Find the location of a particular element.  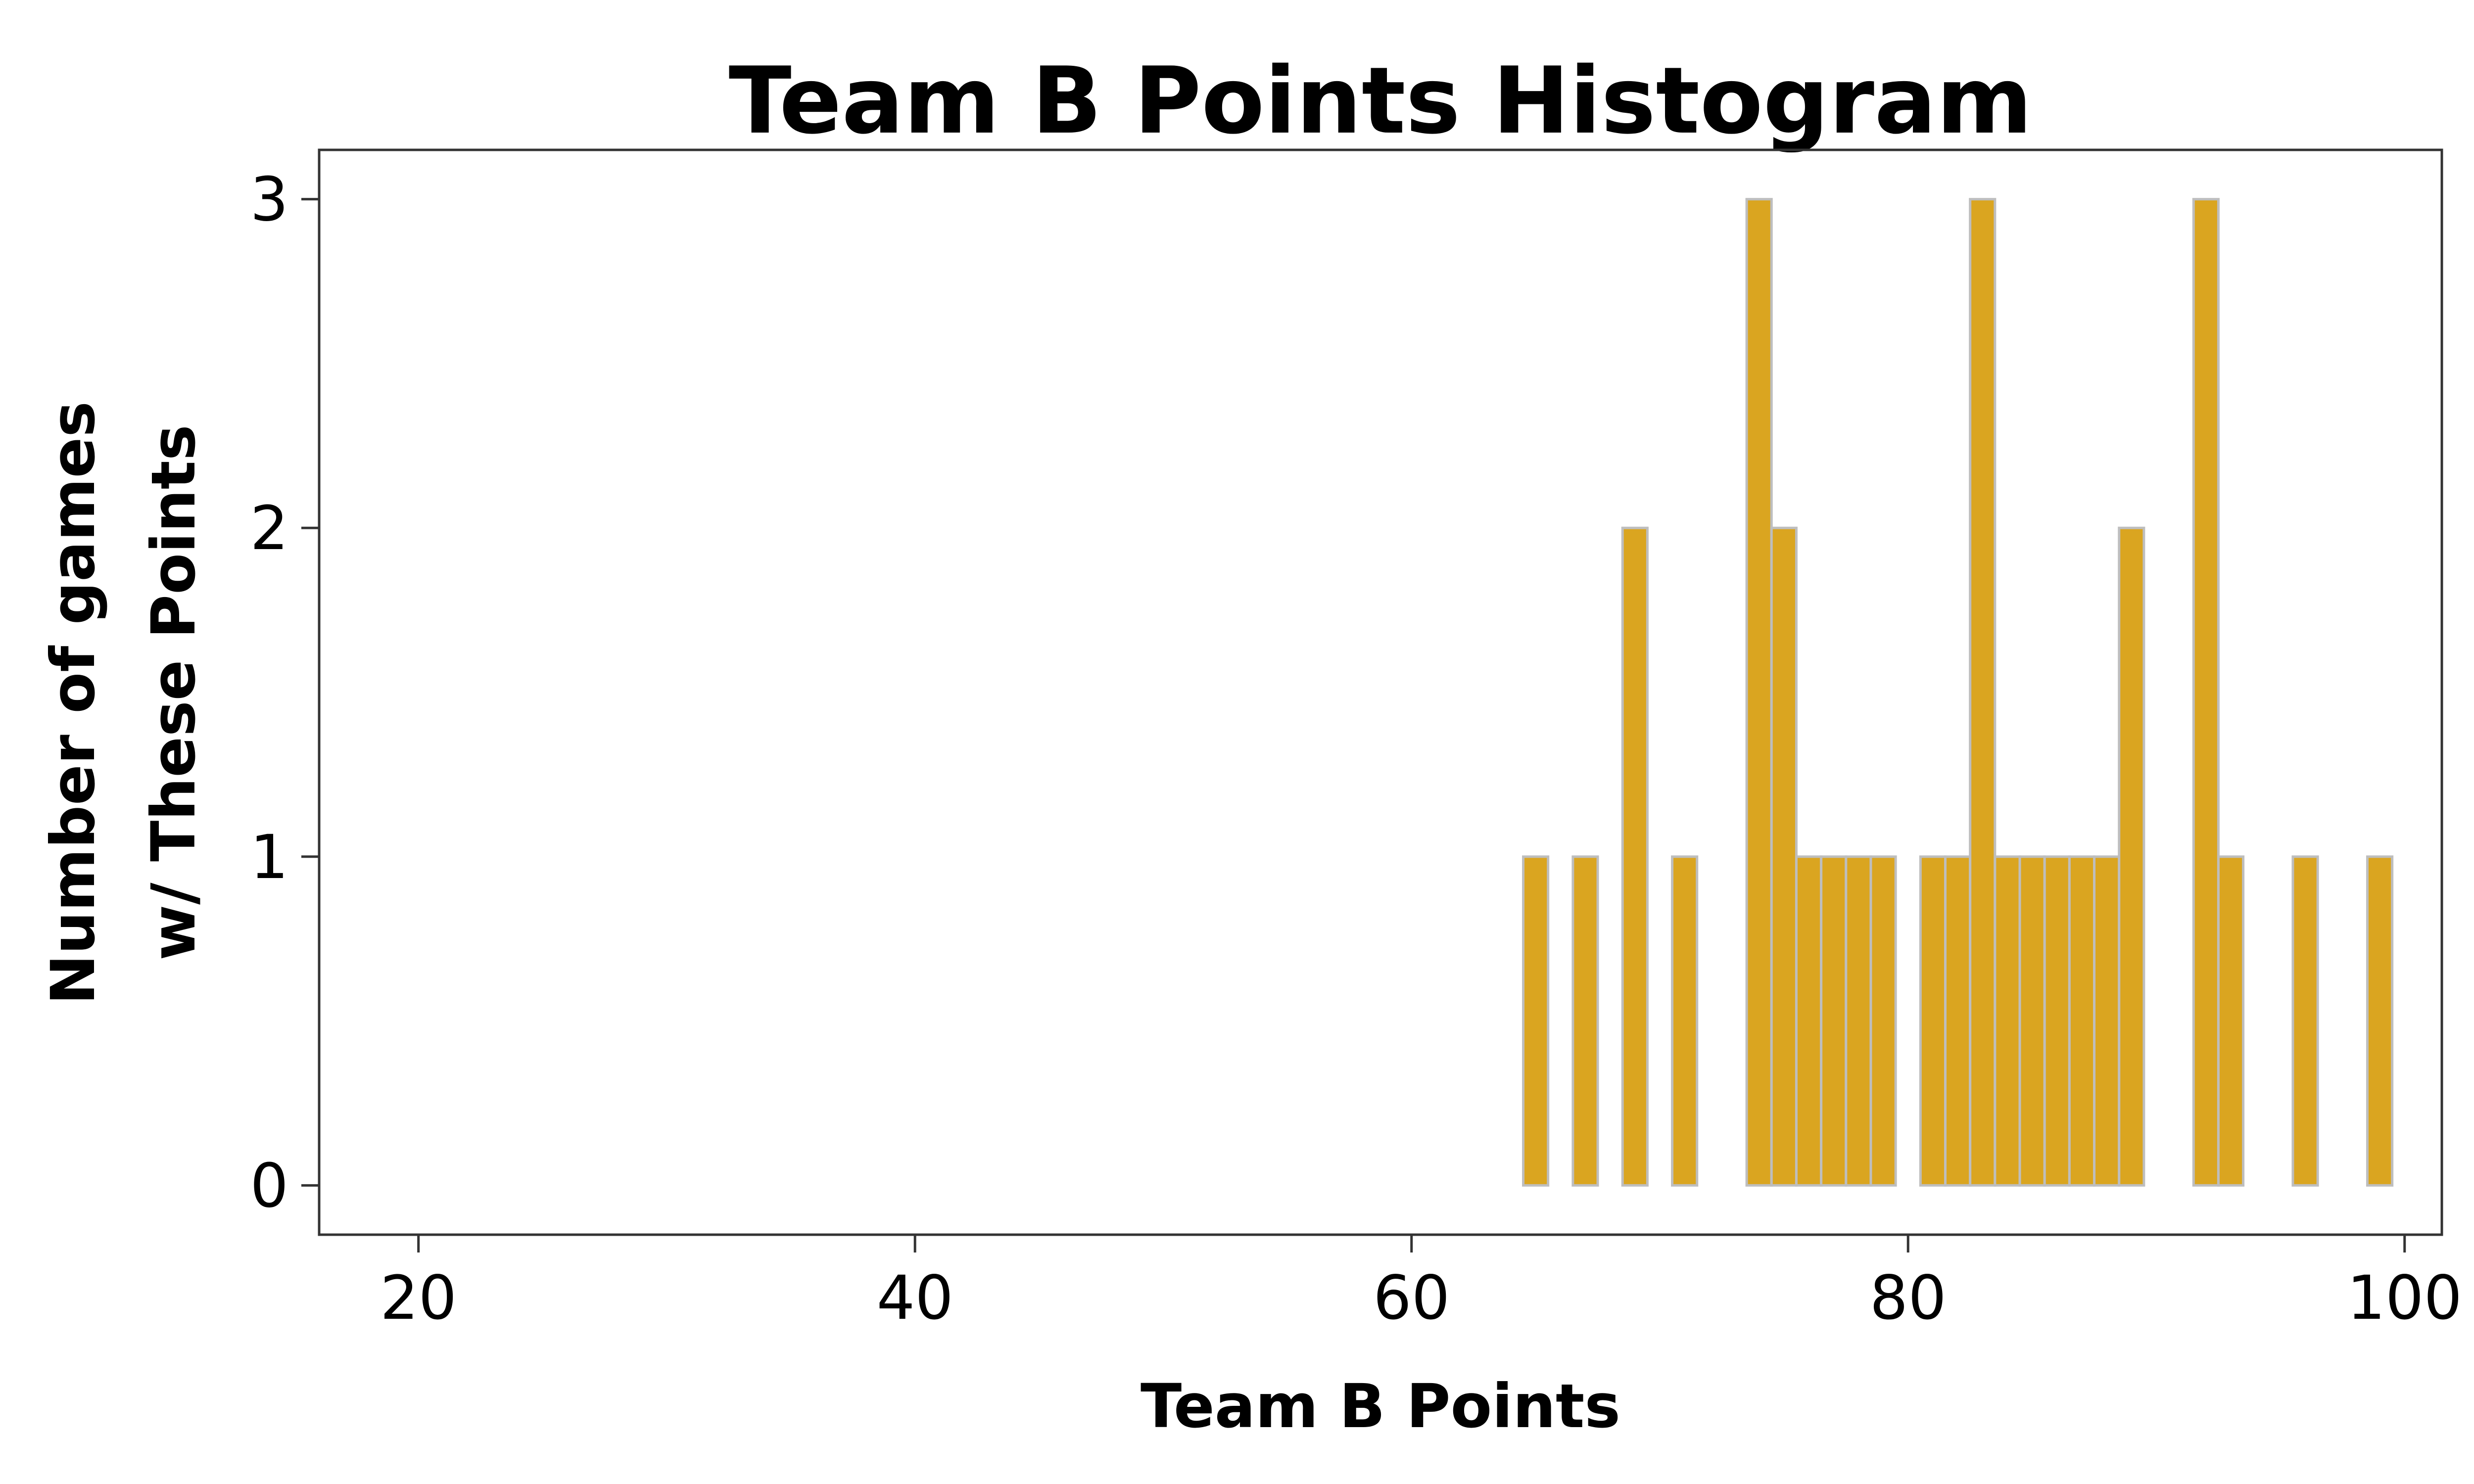

y-tick-label: 1 is located at coordinates (269, 857).